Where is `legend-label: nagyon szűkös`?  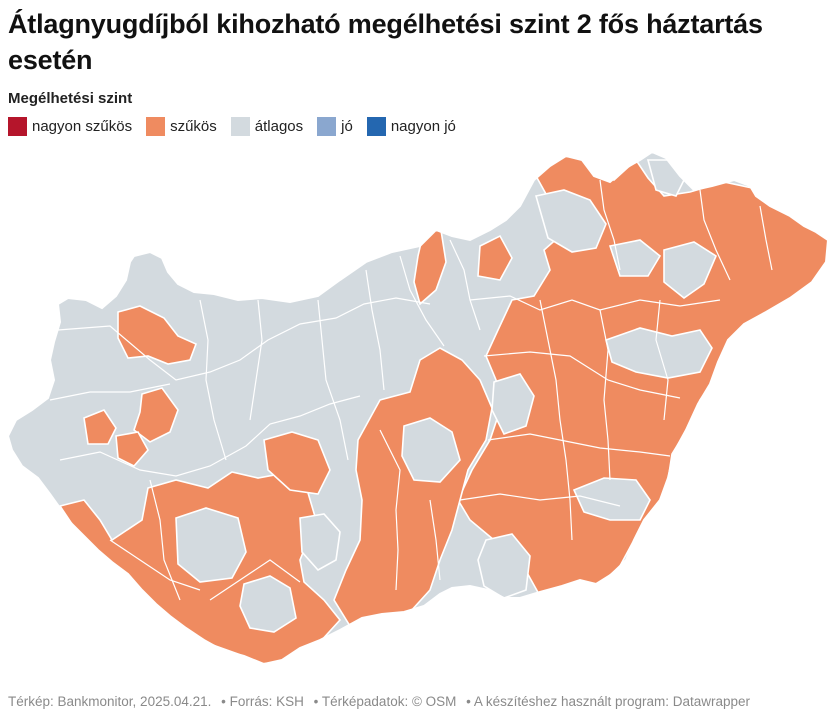
legend-label: nagyon szűkös is located at coordinates (82, 126).